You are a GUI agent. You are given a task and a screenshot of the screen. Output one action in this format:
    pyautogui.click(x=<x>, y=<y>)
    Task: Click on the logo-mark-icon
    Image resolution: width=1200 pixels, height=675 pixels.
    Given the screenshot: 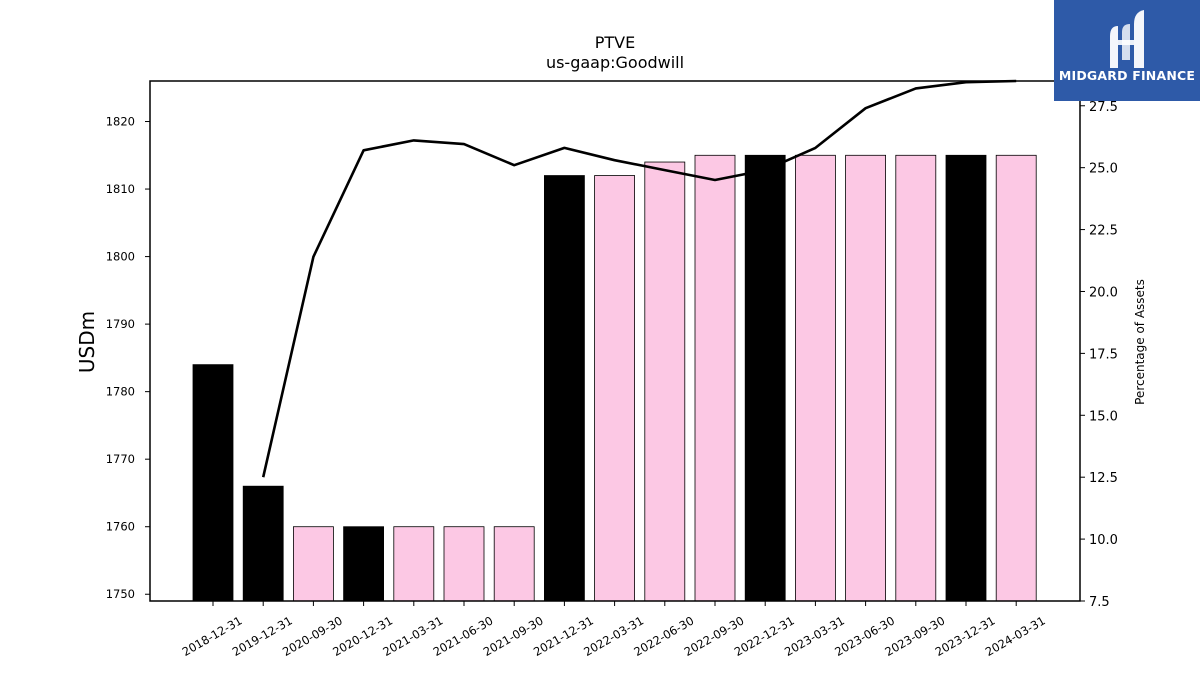 What is the action you would take?
    pyautogui.click(x=1127, y=39)
    